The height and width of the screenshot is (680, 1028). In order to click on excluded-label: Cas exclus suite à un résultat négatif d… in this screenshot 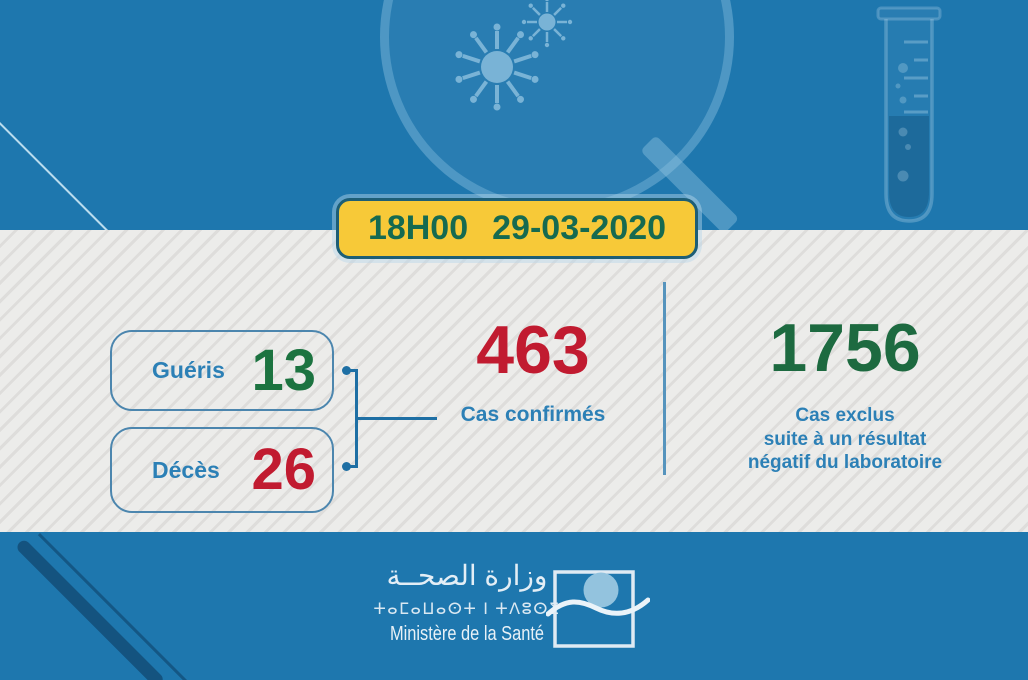, I will do `click(845, 439)`.